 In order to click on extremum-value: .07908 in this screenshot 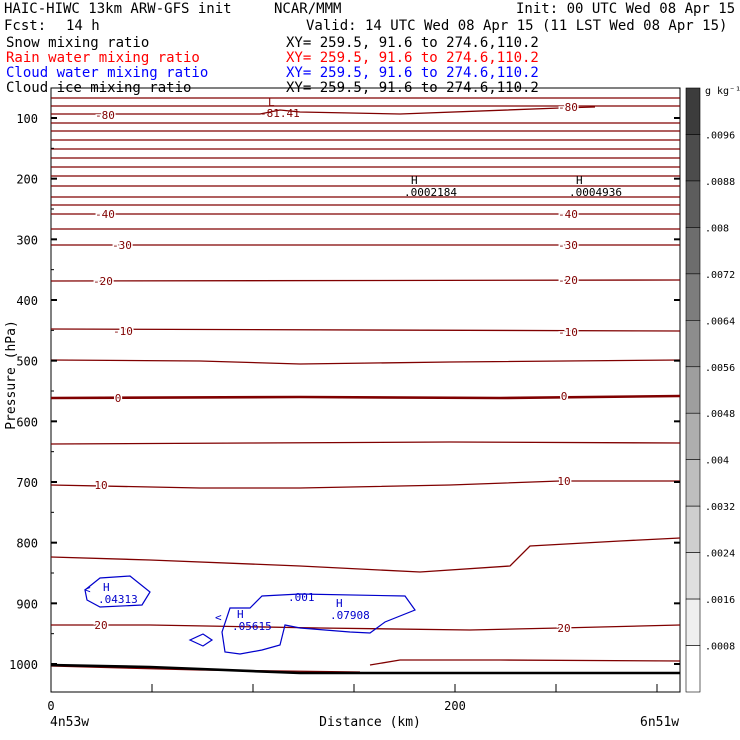, I will do `click(350, 615)`.